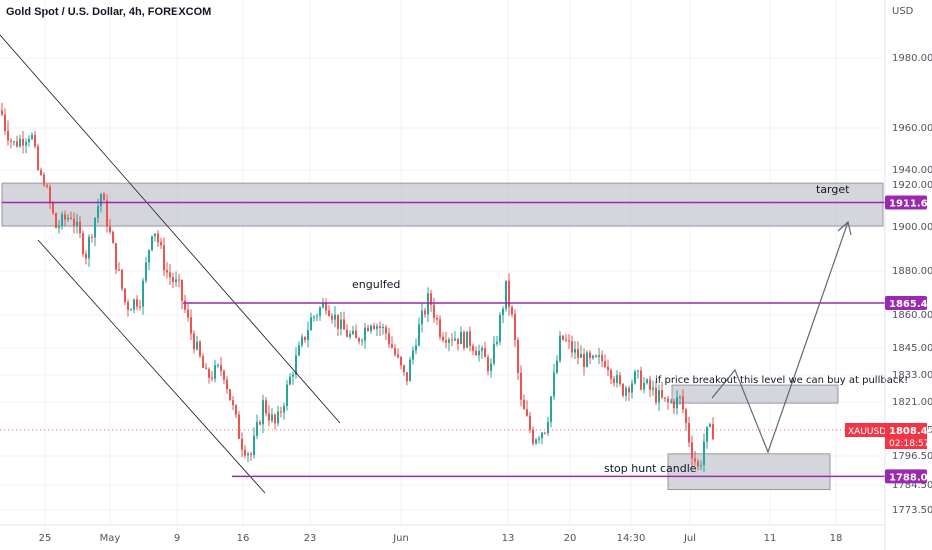 This screenshot has height=550, width=932. What do you see at coordinates (780, 337) in the screenshot?
I see `projection-path` at bounding box center [780, 337].